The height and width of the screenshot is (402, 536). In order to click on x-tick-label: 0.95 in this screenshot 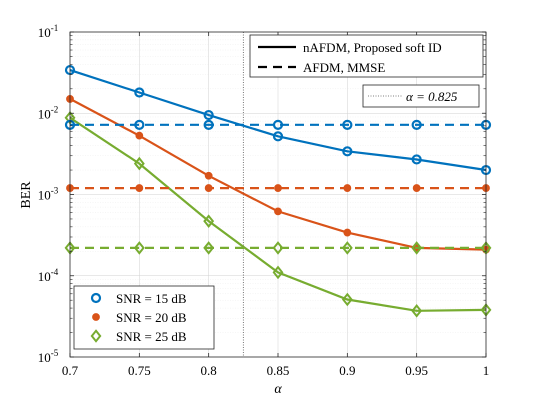, I will do `click(416, 370)`.